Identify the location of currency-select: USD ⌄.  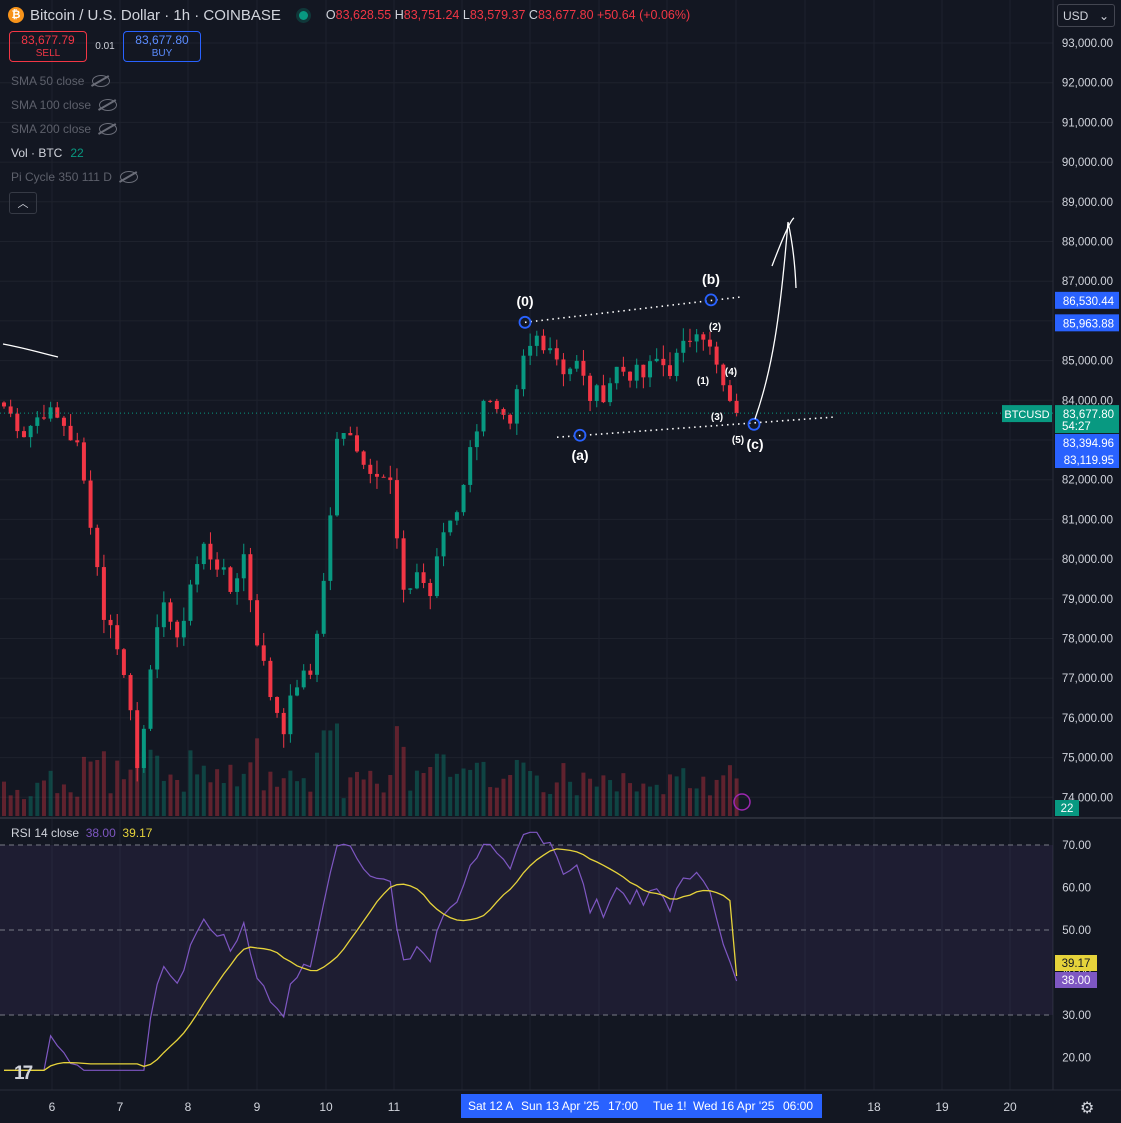
(1086, 15).